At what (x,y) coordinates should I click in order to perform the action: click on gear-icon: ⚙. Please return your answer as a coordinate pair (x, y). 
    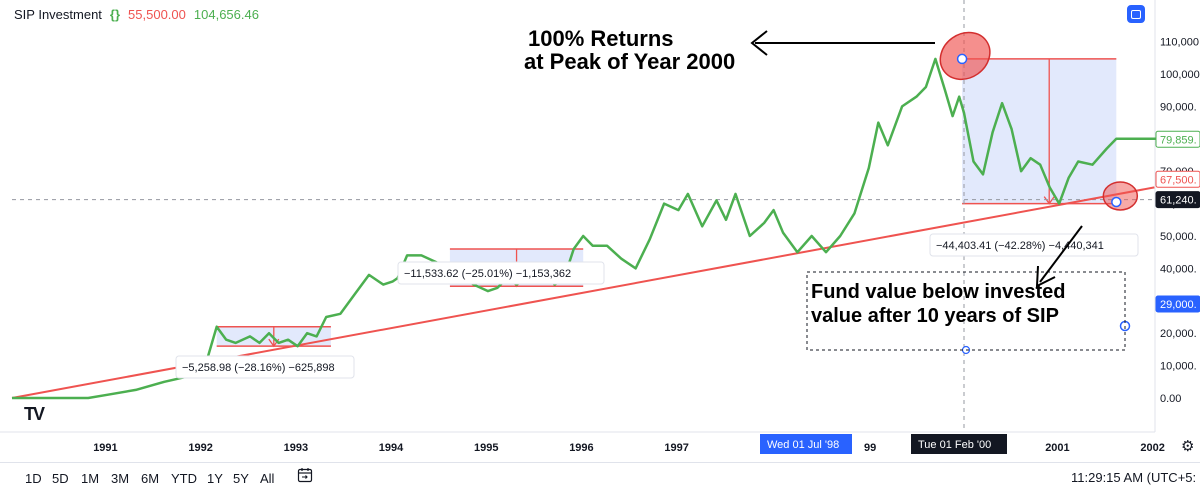
    Looking at the image, I should click on (1188, 446).